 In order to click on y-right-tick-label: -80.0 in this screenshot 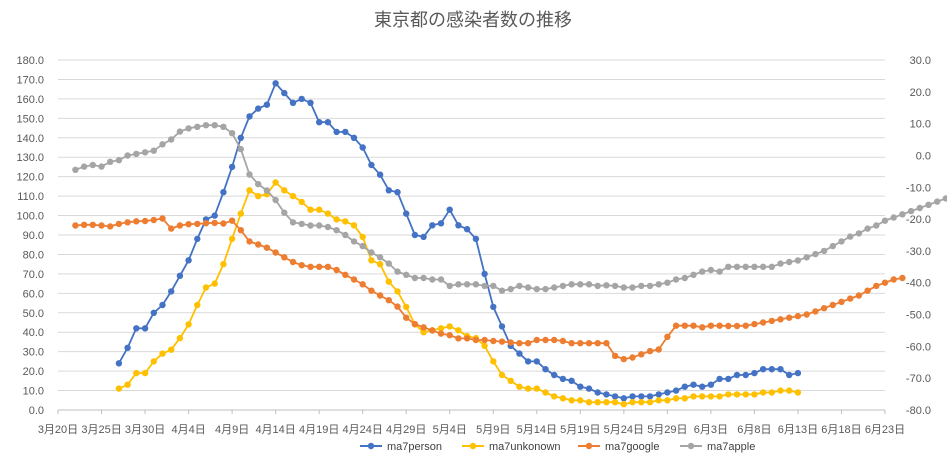, I will do `click(918, 411)`.